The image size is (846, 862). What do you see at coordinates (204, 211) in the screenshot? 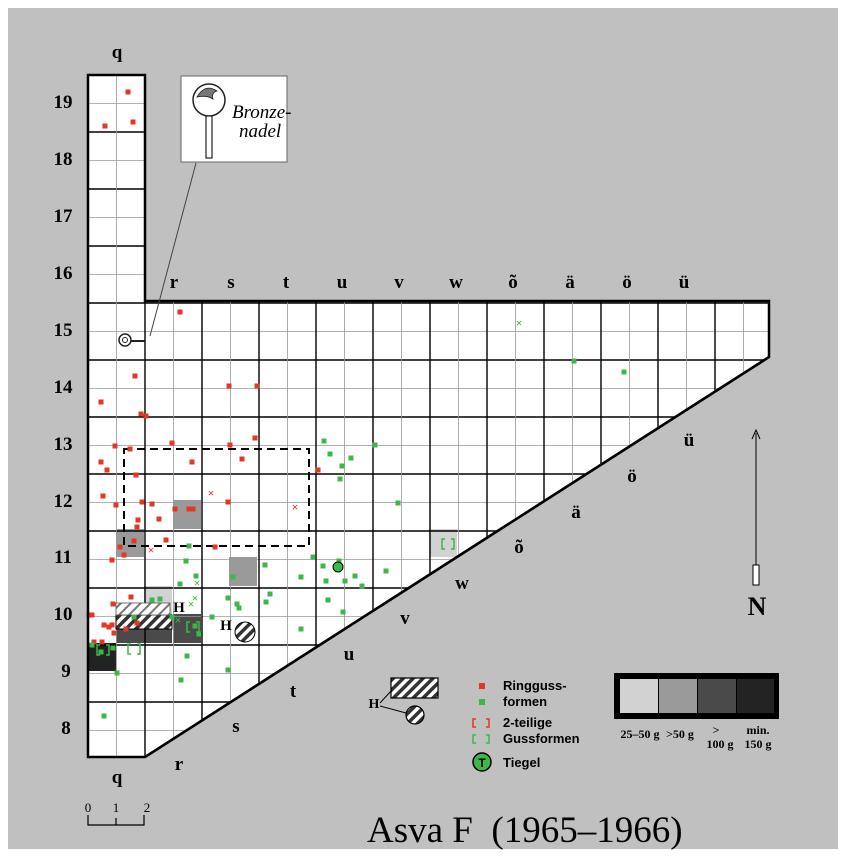
I see `bronze-pin-callout: Bronze- nadel` at bounding box center [204, 211].